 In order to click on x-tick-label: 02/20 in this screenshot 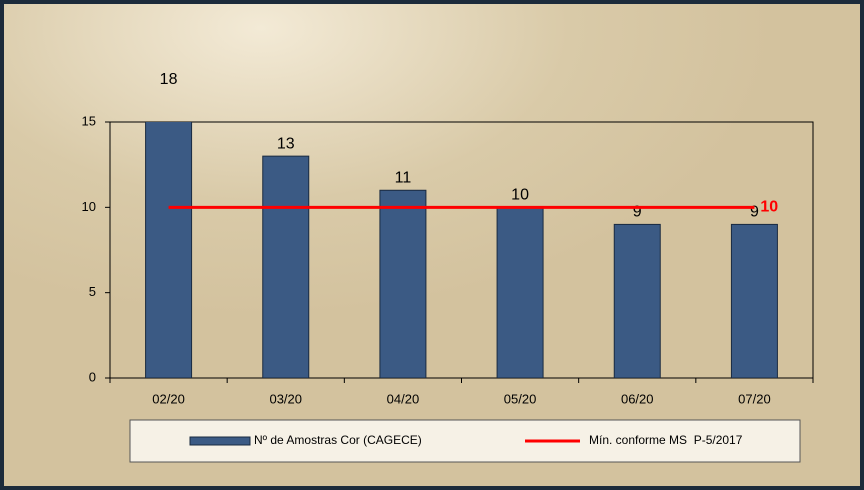, I will do `click(168, 398)`.